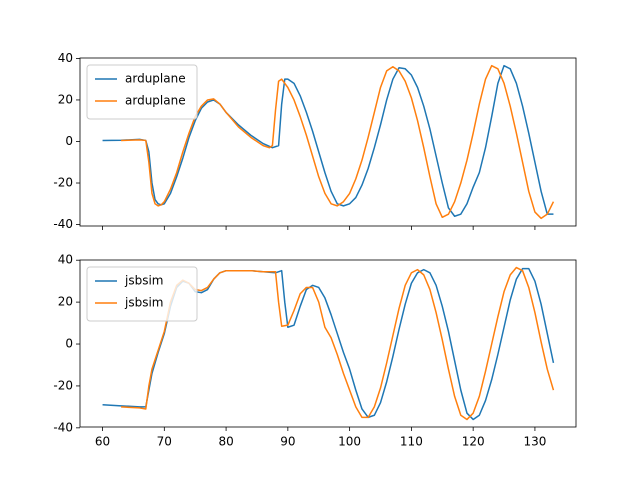  Describe the element at coordinates (411, 442) in the screenshot. I see `x-tick-label: 110` at that location.